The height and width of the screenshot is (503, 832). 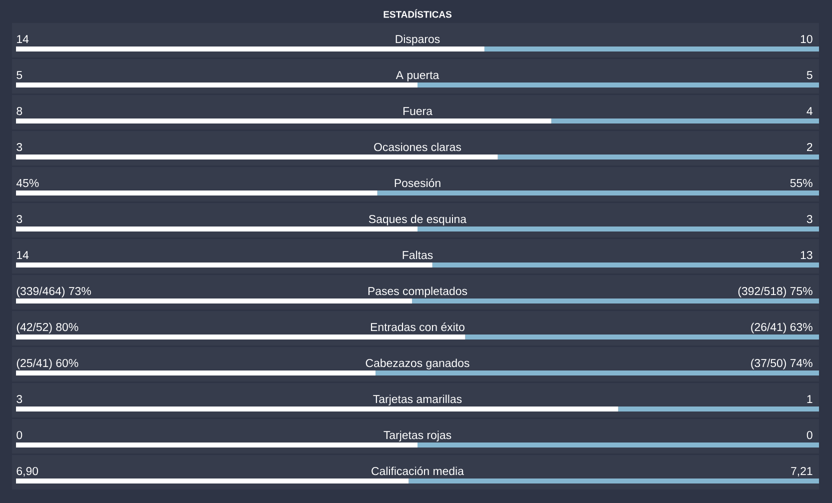 What do you see at coordinates (418, 471) in the screenshot?
I see `y-tick-label: Calificación media` at bounding box center [418, 471].